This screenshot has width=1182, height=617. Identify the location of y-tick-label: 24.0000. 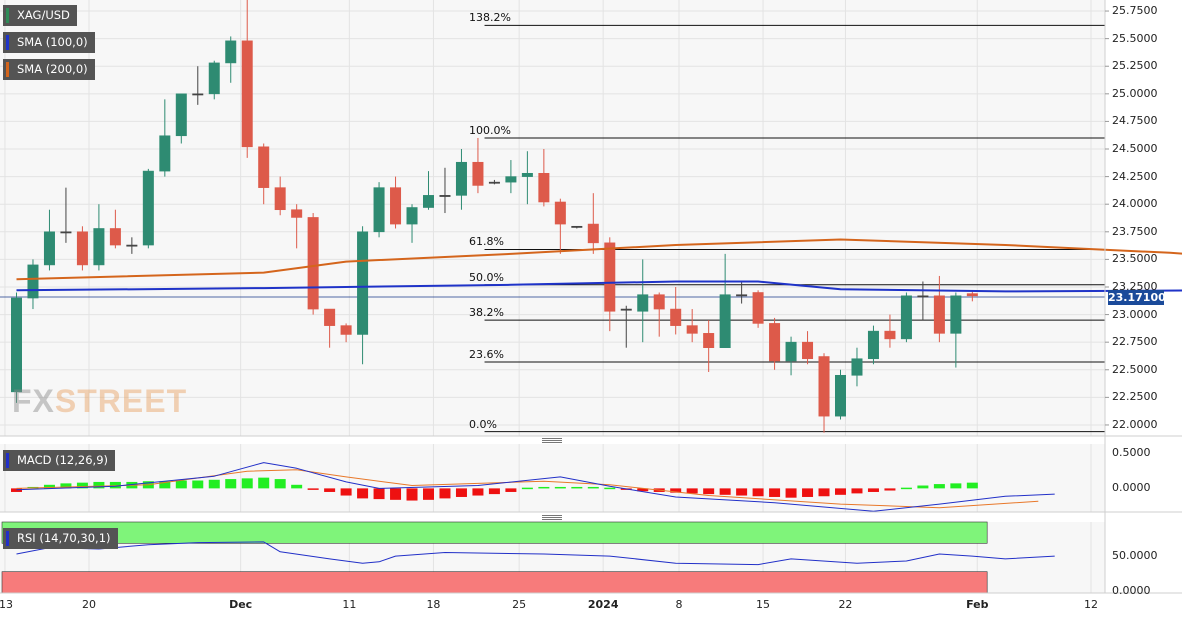
(1135, 204).